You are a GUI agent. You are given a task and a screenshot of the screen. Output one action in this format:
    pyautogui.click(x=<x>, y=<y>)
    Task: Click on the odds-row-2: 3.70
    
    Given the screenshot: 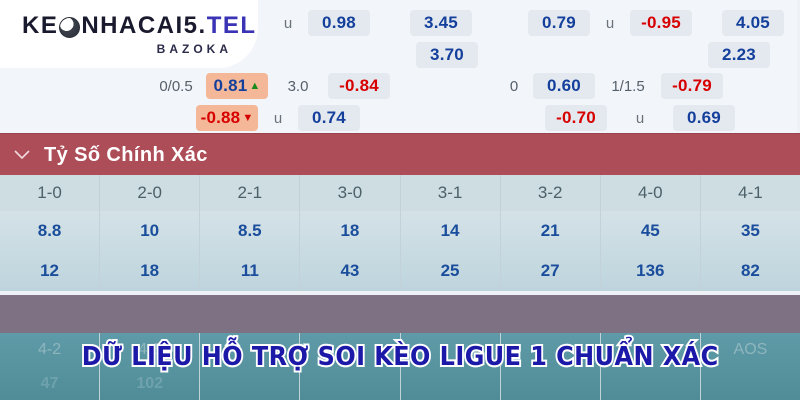 What is the action you would take?
    pyautogui.click(x=447, y=55)
    